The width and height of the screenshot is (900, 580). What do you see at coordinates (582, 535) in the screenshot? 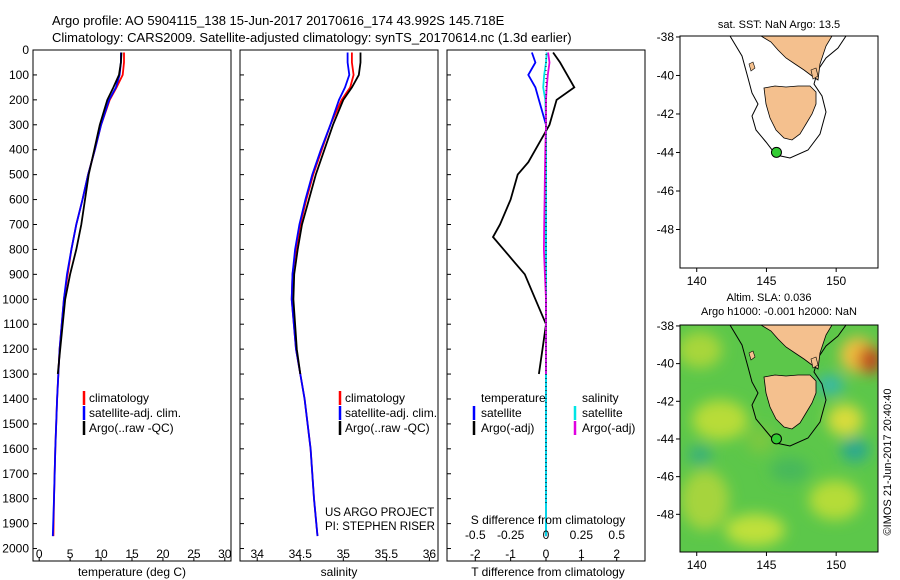
I see `top-x-tick-label: 0.25` at bounding box center [582, 535].